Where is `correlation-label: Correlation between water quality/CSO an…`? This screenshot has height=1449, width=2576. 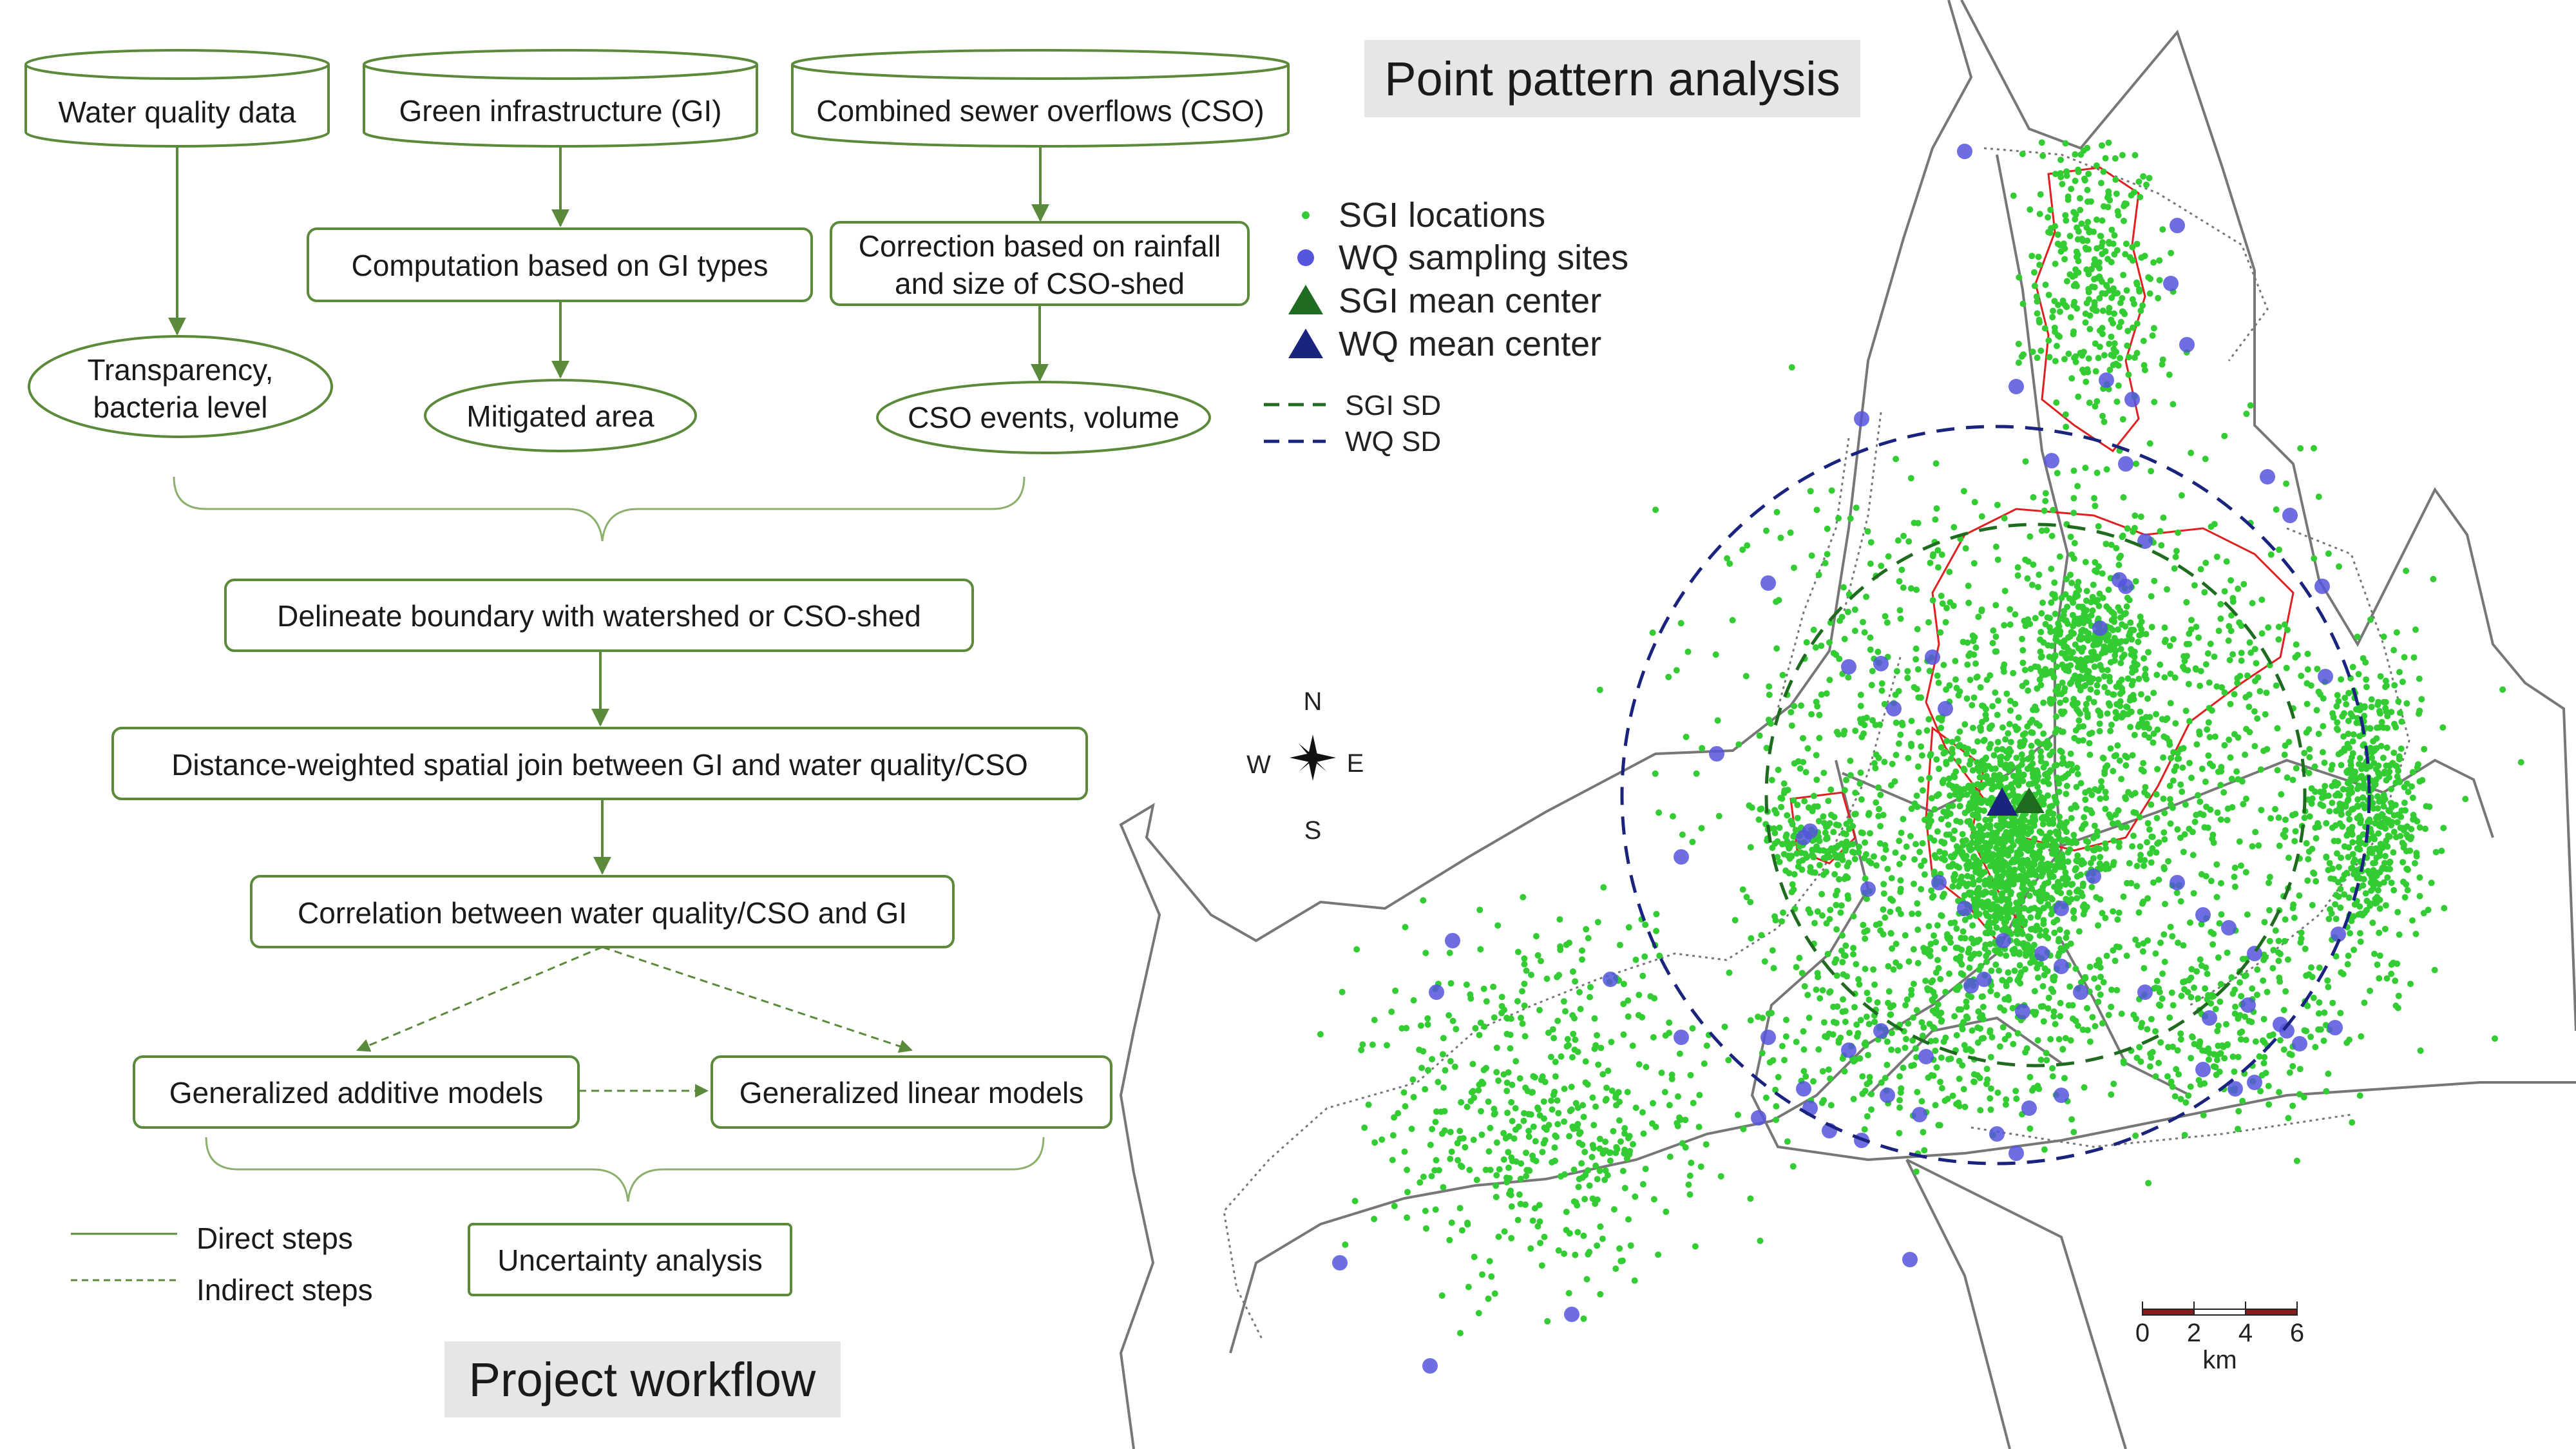
correlation-label: Correlation between water quality/CSO an… is located at coordinates (602, 913).